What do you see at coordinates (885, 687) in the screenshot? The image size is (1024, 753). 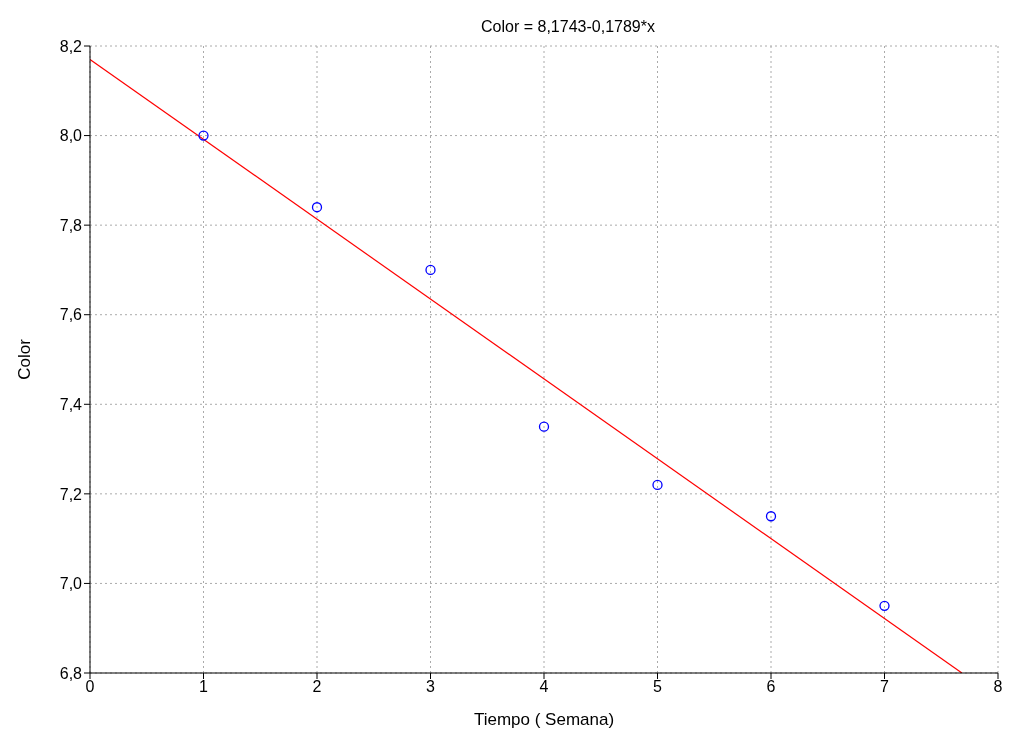 I see `x-tick-label: 7` at bounding box center [885, 687].